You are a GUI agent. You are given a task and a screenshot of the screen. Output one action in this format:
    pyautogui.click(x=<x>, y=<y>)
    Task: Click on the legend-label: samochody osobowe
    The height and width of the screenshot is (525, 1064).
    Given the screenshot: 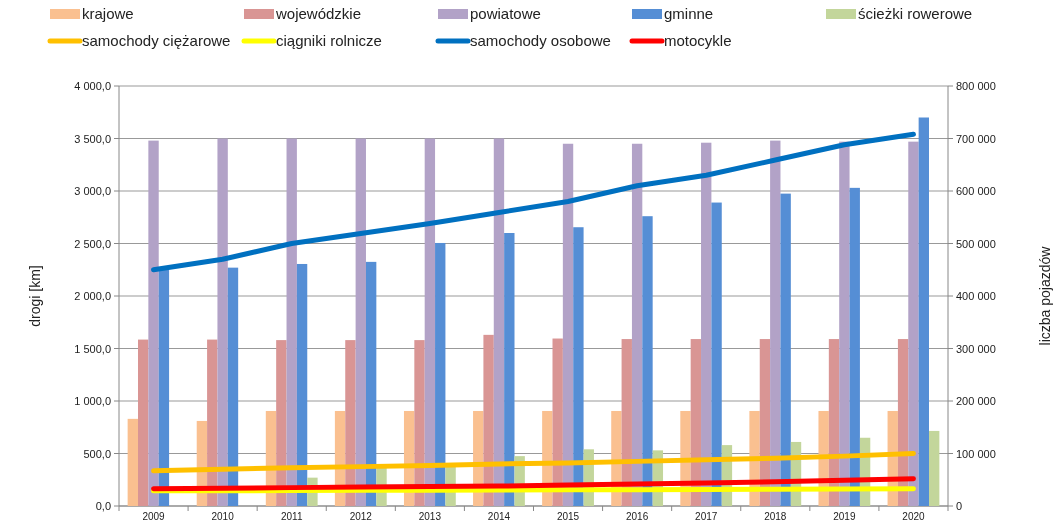 What is the action you would take?
    pyautogui.click(x=540, y=40)
    